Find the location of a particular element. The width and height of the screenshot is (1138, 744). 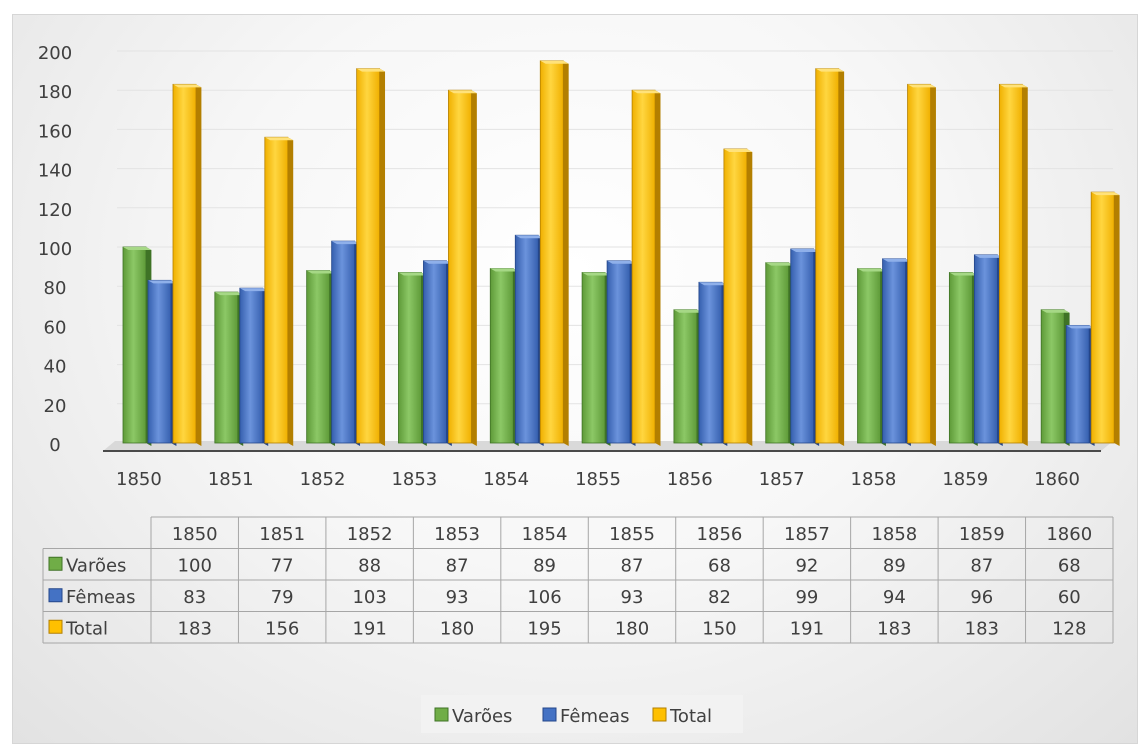

table-value-cell: 180 is located at coordinates (632, 628).